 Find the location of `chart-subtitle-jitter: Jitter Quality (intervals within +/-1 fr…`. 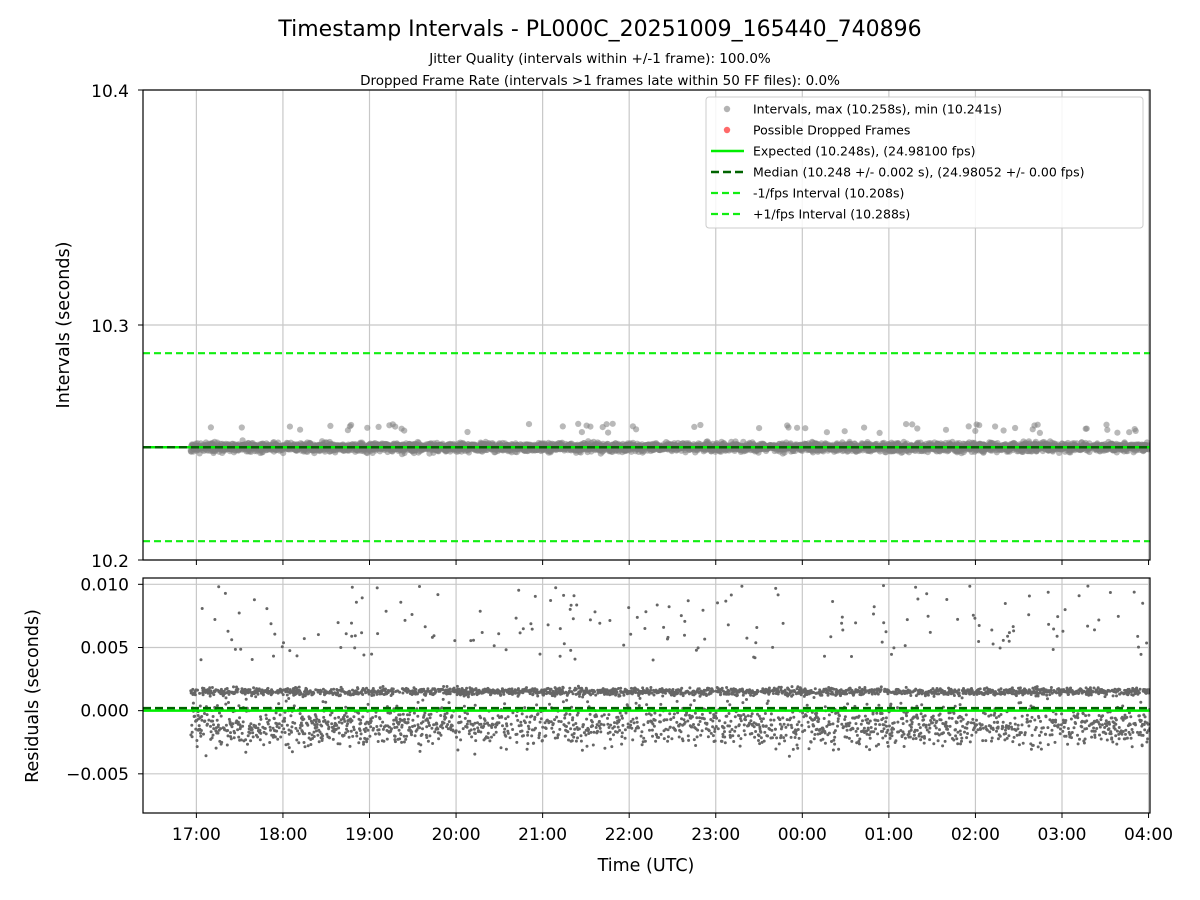

chart-subtitle-jitter: Jitter Quality (intervals within +/-1 fr… is located at coordinates (599, 59).